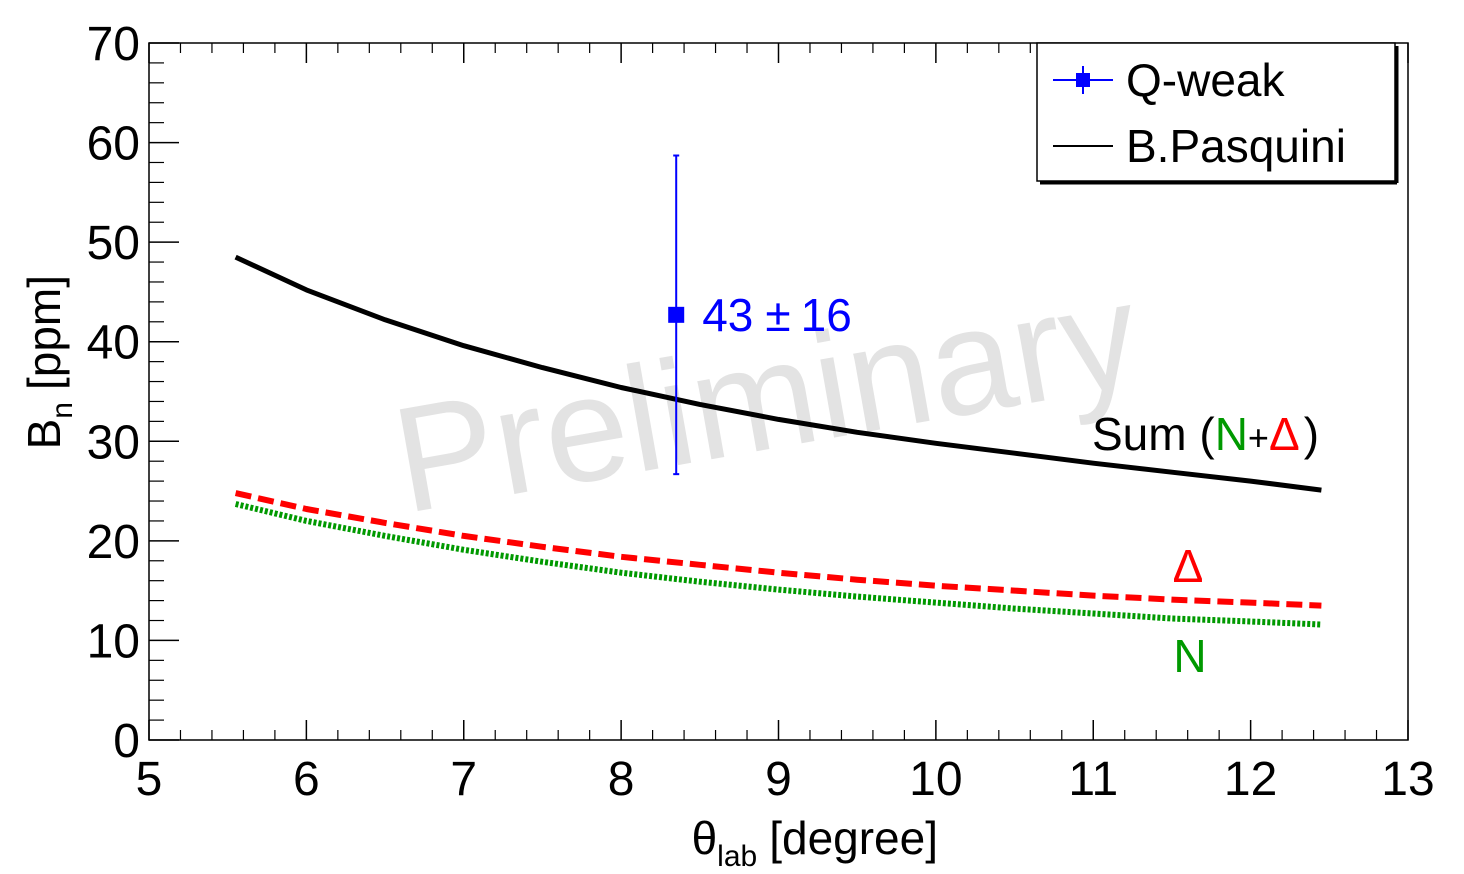 The image size is (1464, 874). Describe the element at coordinates (935, 779) in the screenshot. I see `x-tick-label: 10` at that location.